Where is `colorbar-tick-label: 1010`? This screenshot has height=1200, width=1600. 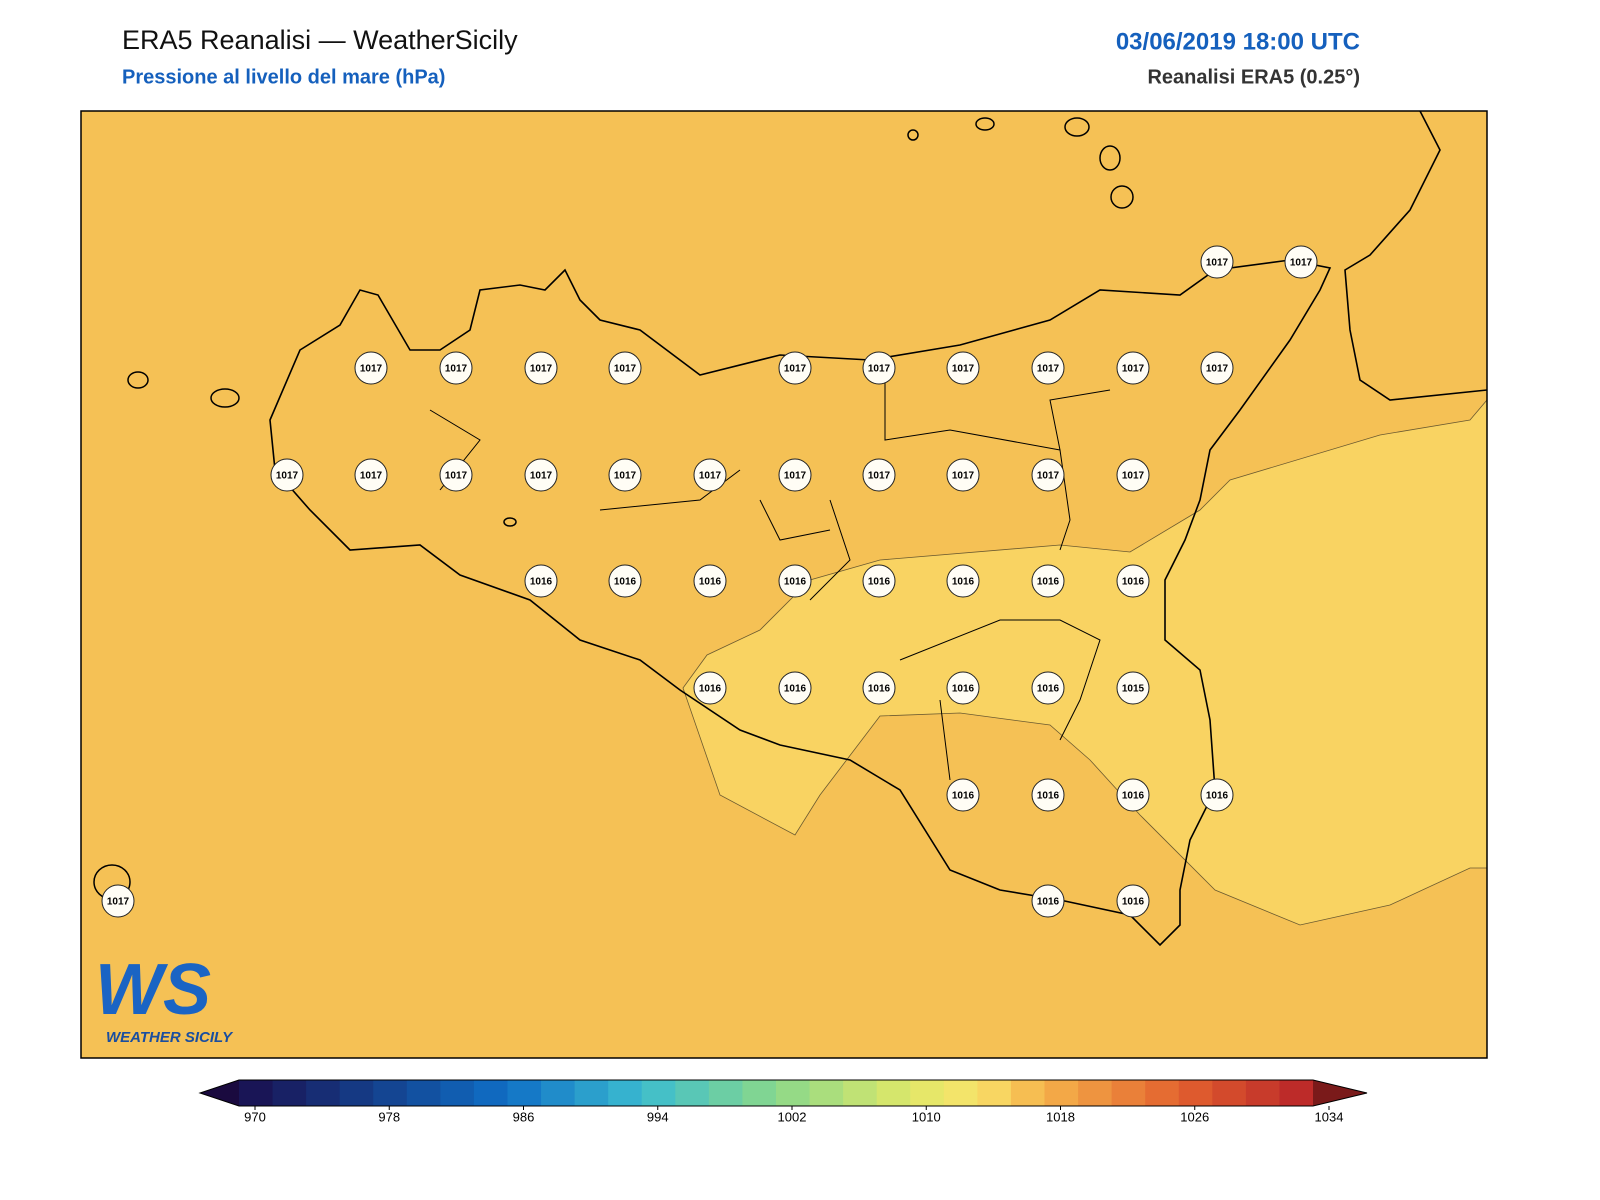 colorbar-tick-label: 1010 is located at coordinates (926, 1116).